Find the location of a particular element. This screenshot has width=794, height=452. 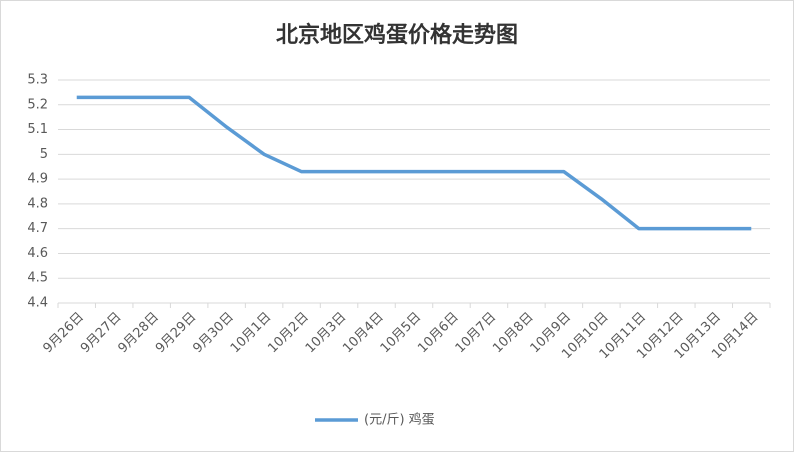

y-tick-label: 4.6 is located at coordinates (37, 253).